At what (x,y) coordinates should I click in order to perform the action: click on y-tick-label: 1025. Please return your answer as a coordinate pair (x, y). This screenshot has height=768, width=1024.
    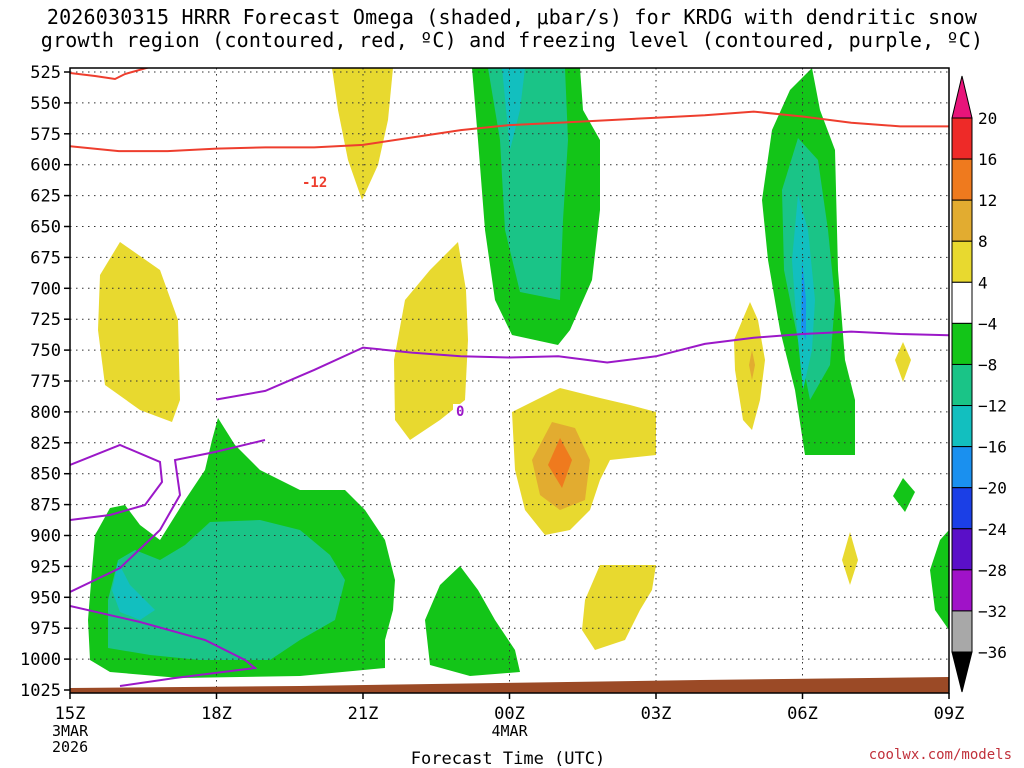
    Looking at the image, I should click on (40, 691).